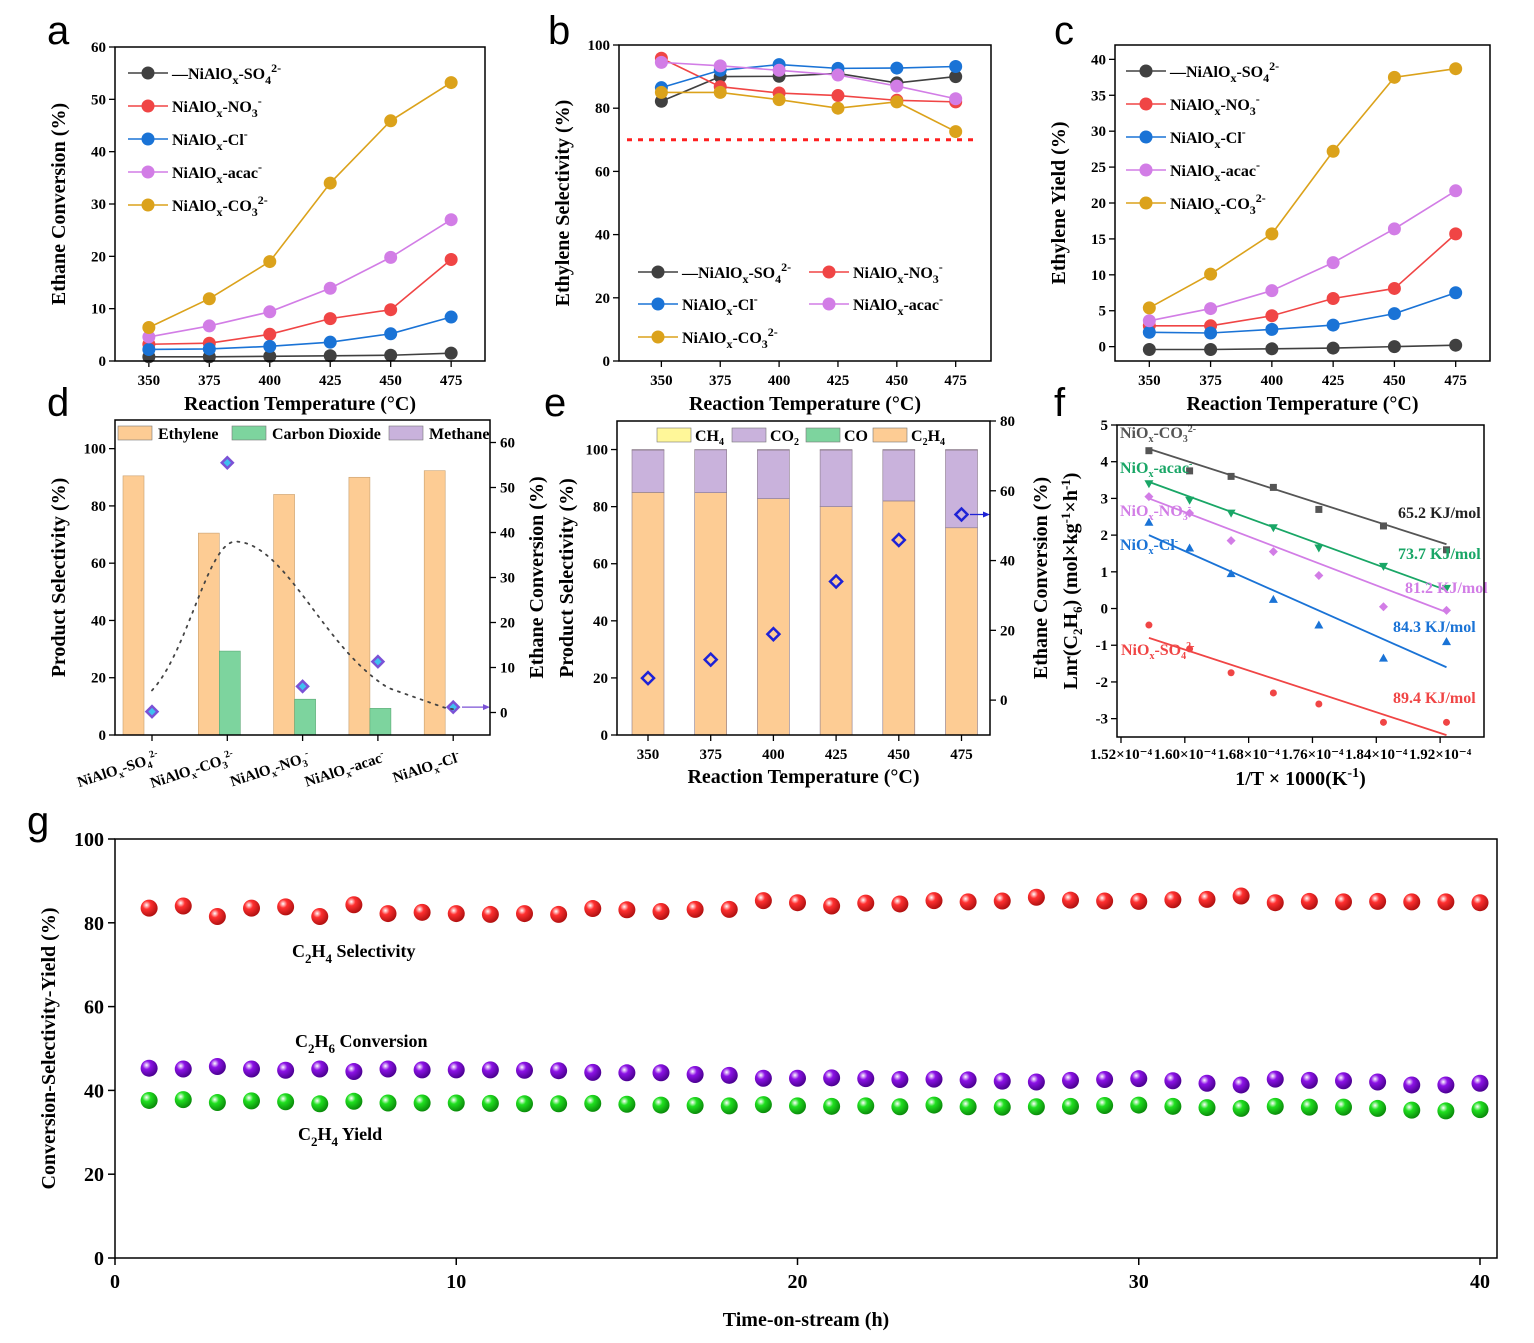  Describe the element at coordinates (486, 707) in the screenshot. I see `axis-arrow-head` at that location.